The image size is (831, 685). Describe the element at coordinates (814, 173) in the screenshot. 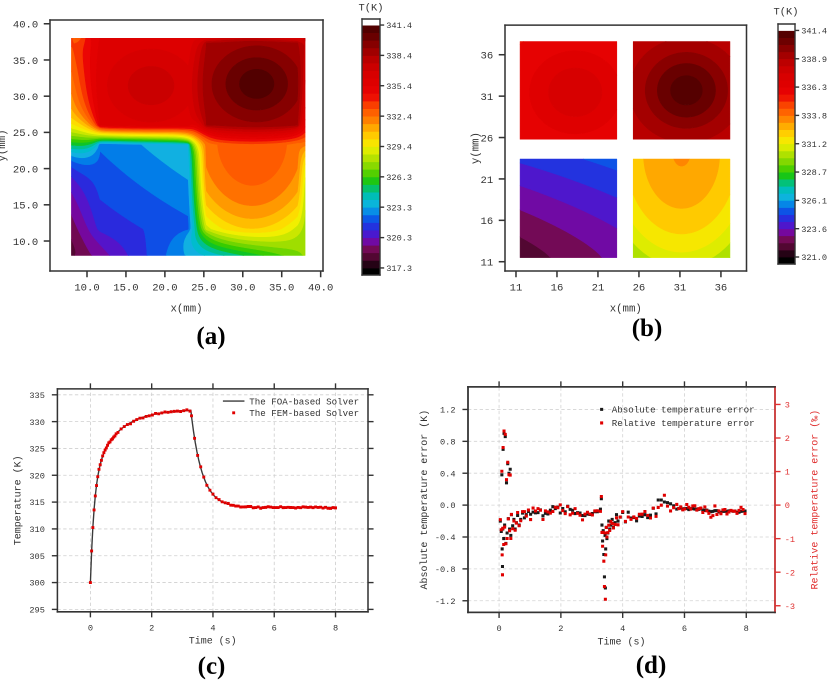

I see `svg-text: 328.7` at that location.